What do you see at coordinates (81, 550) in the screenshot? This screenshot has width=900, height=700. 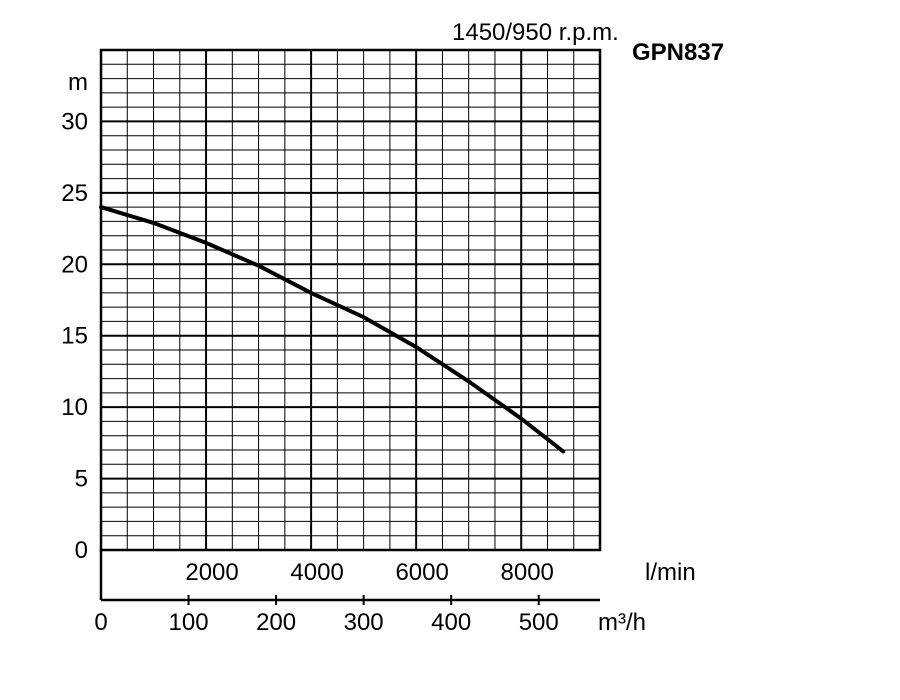 I see `y-tick-label: 0` at bounding box center [81, 550].